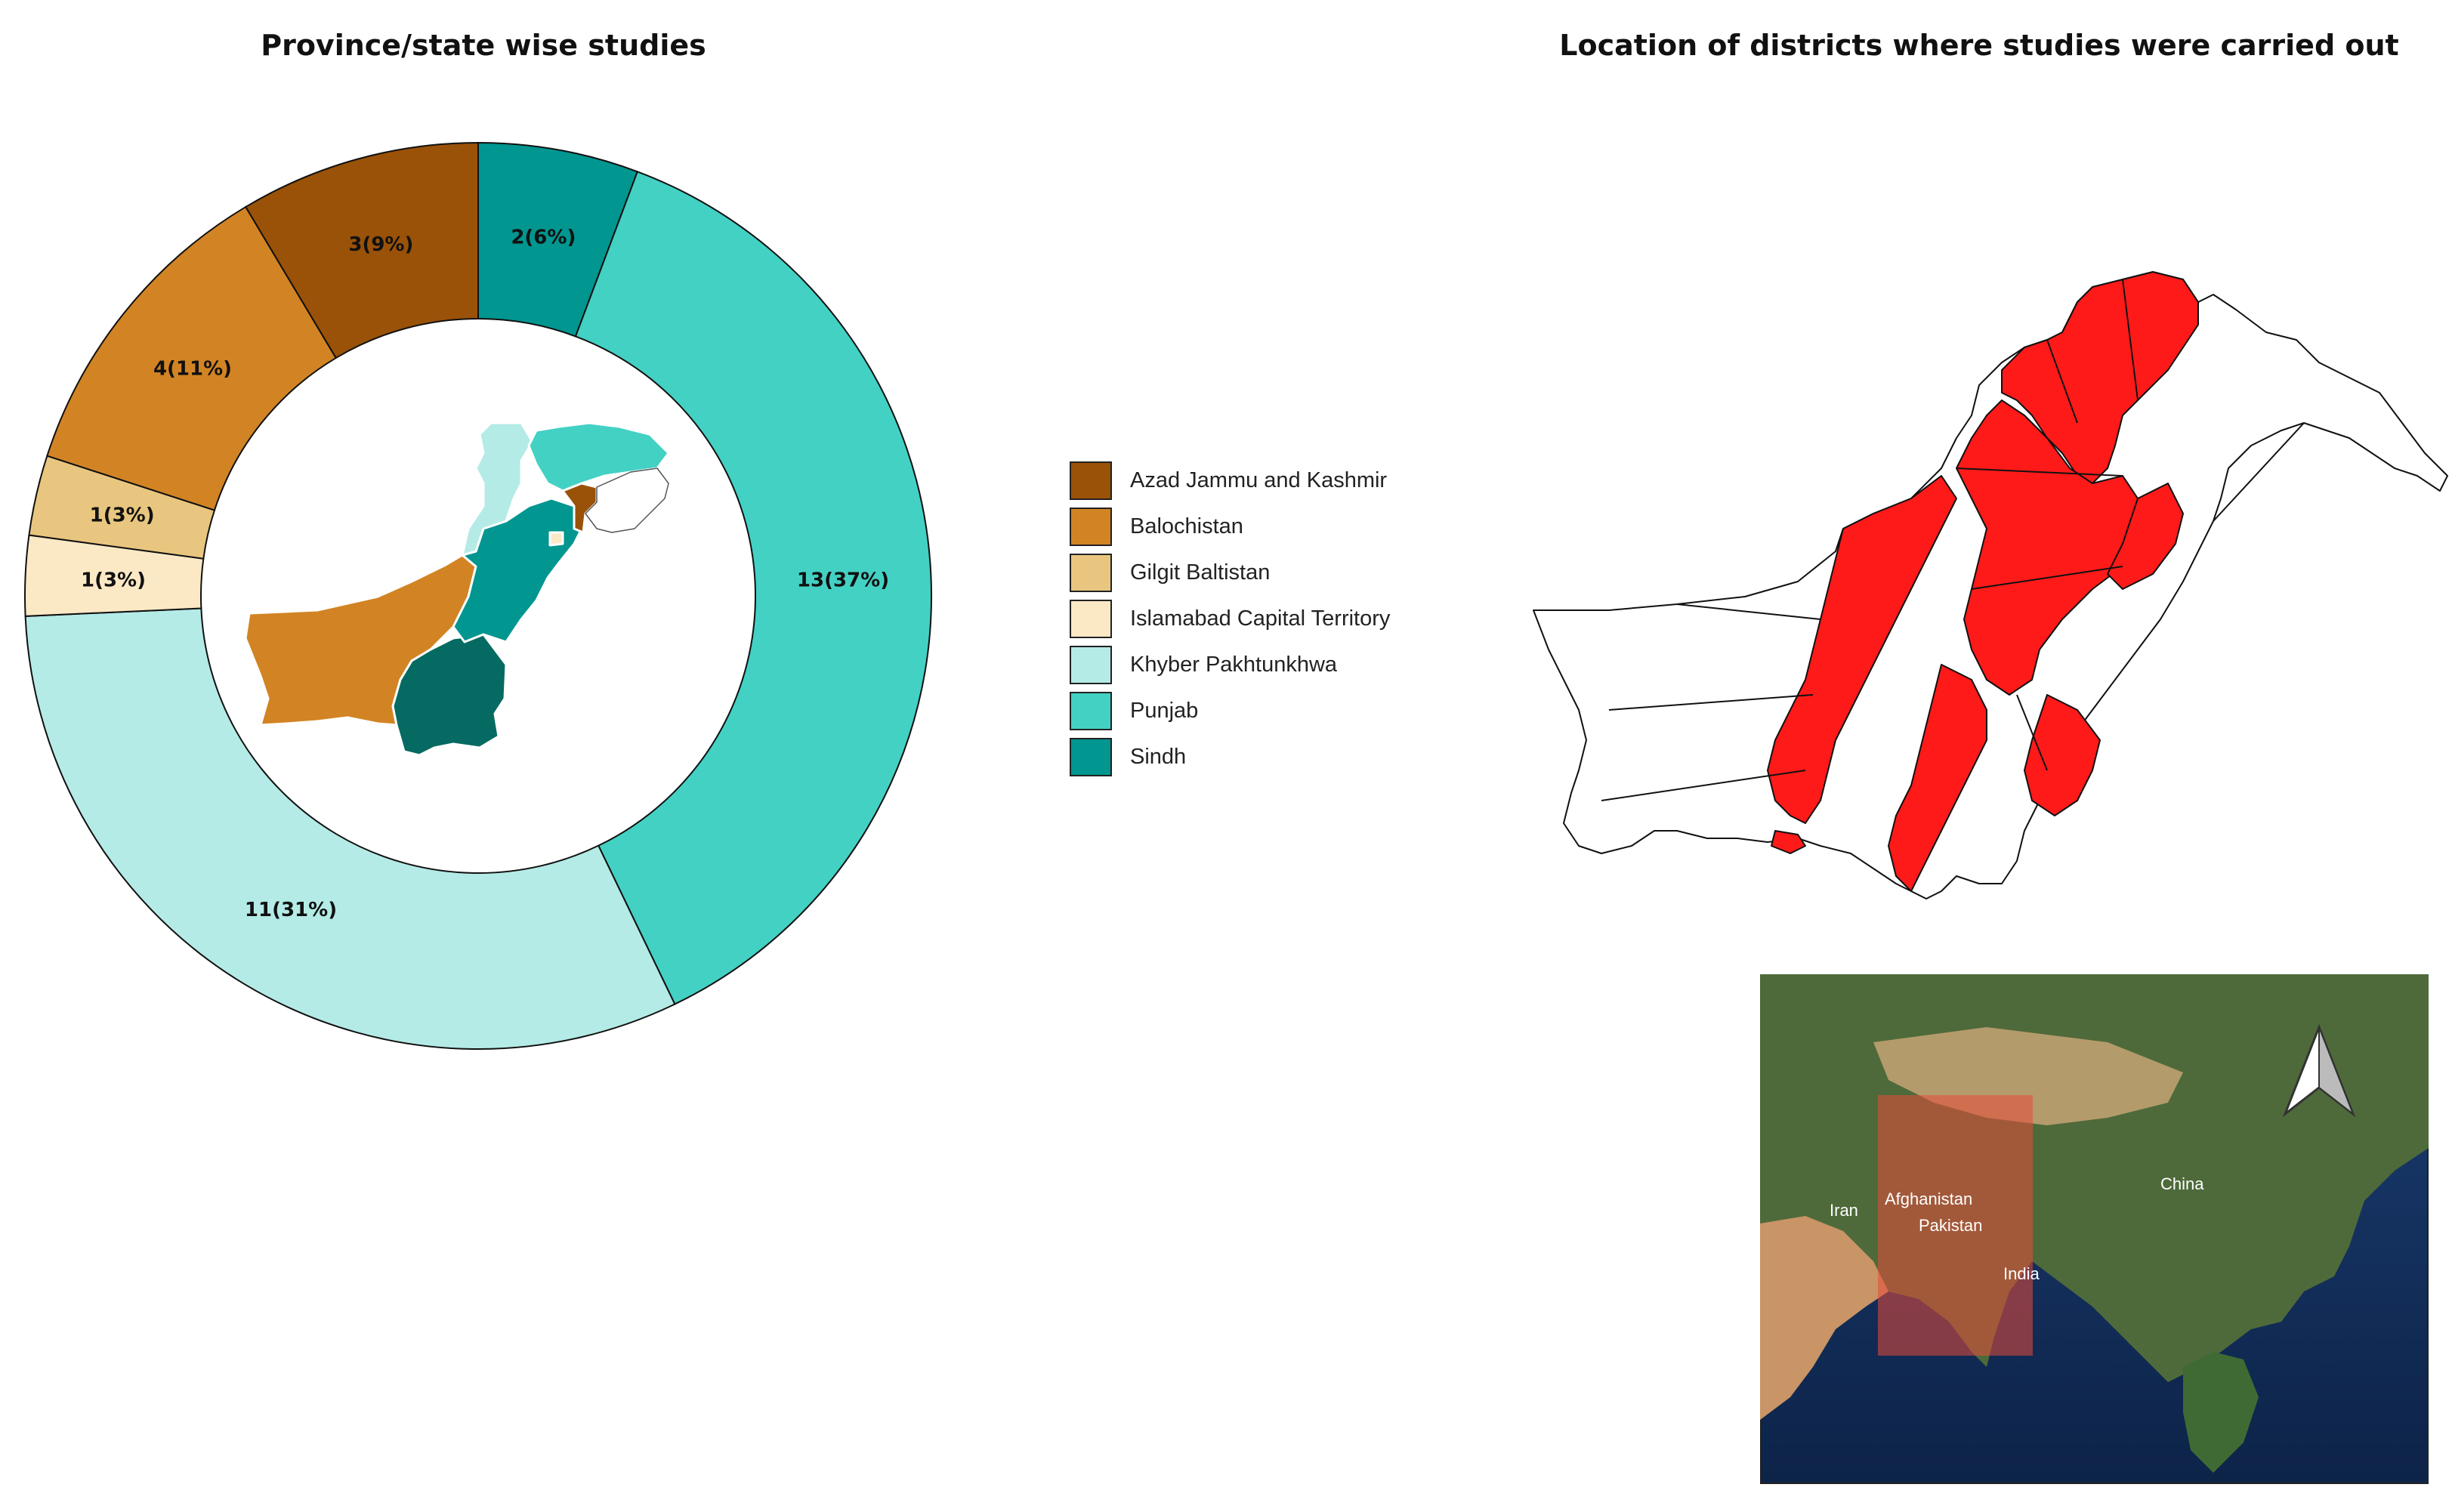 The height and width of the screenshot is (1512, 2452). I want to click on legend-label: Sindh, so click(1158, 757).